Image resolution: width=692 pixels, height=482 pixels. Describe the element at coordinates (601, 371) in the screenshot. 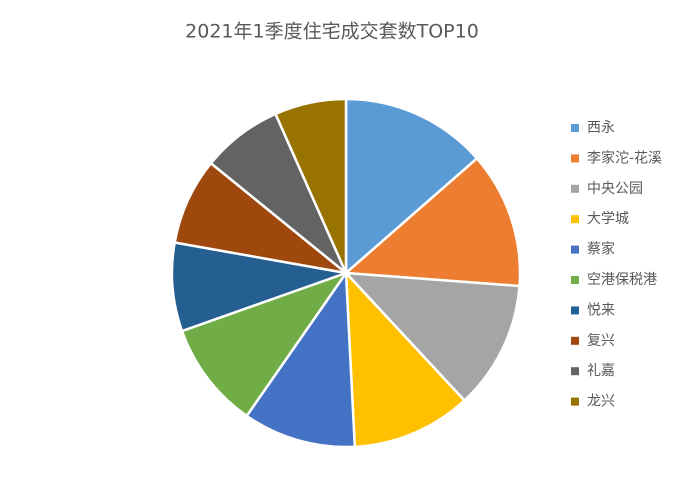

I see `legend-label: 礼嘉` at that location.